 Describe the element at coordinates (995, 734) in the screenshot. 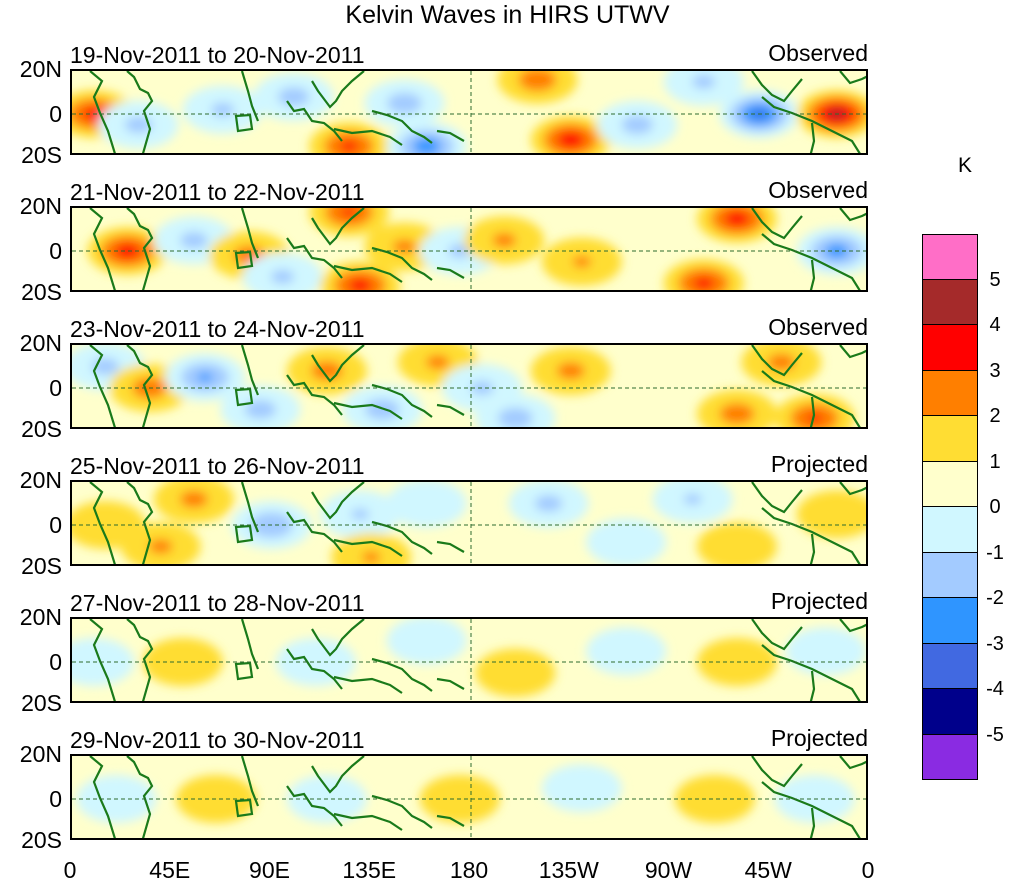

I see `colorbar-level-label: -5` at that location.